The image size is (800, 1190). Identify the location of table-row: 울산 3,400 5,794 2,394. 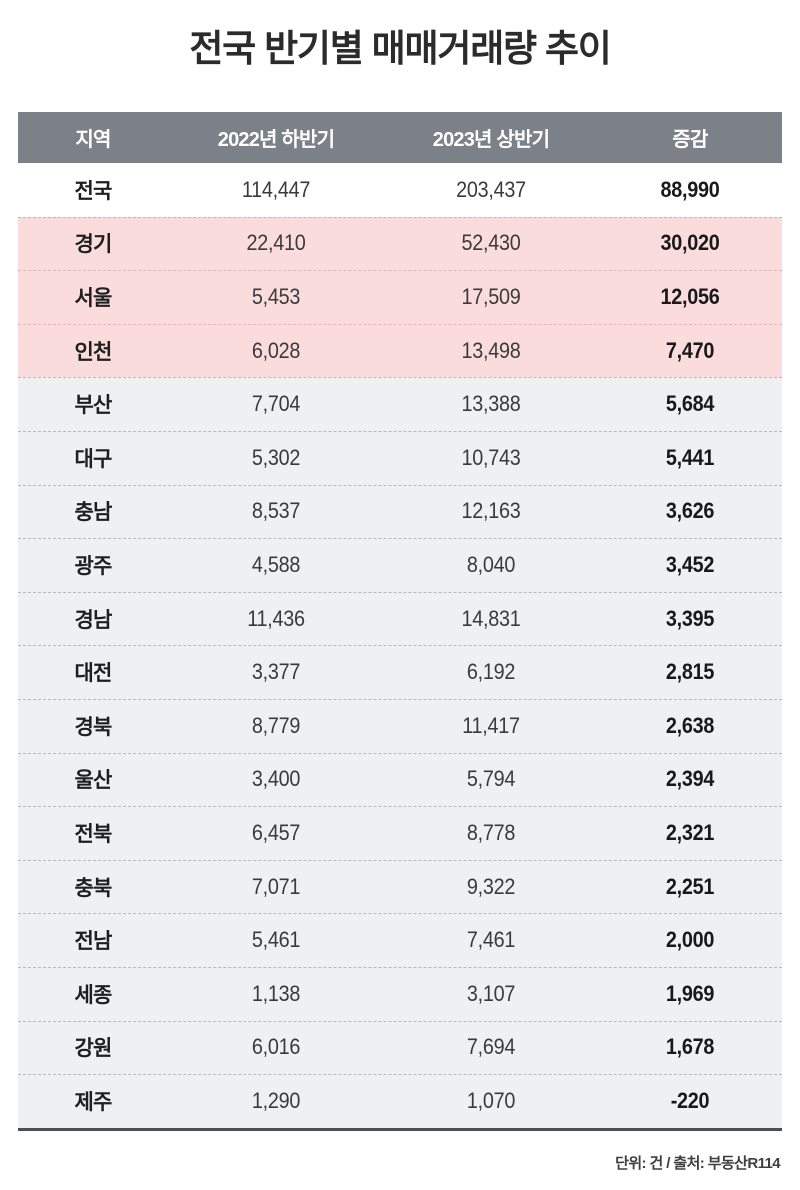
(400, 779).